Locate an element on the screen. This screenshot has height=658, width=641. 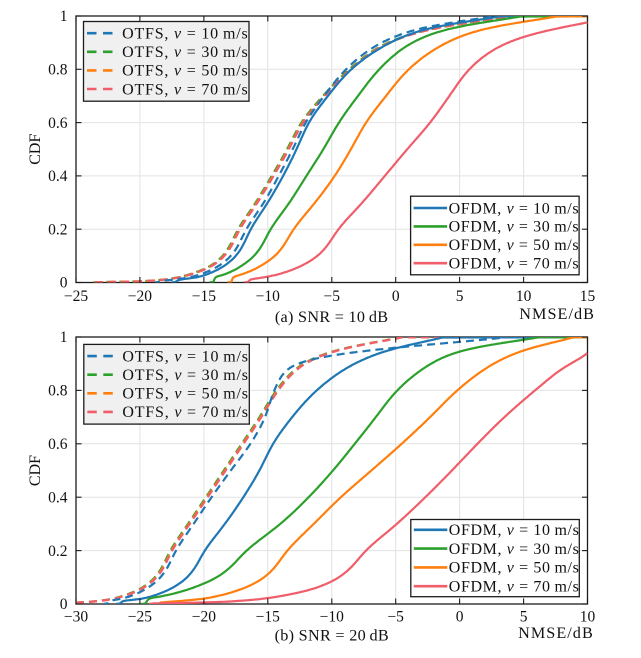
svg-text: −30 is located at coordinates (76, 616).